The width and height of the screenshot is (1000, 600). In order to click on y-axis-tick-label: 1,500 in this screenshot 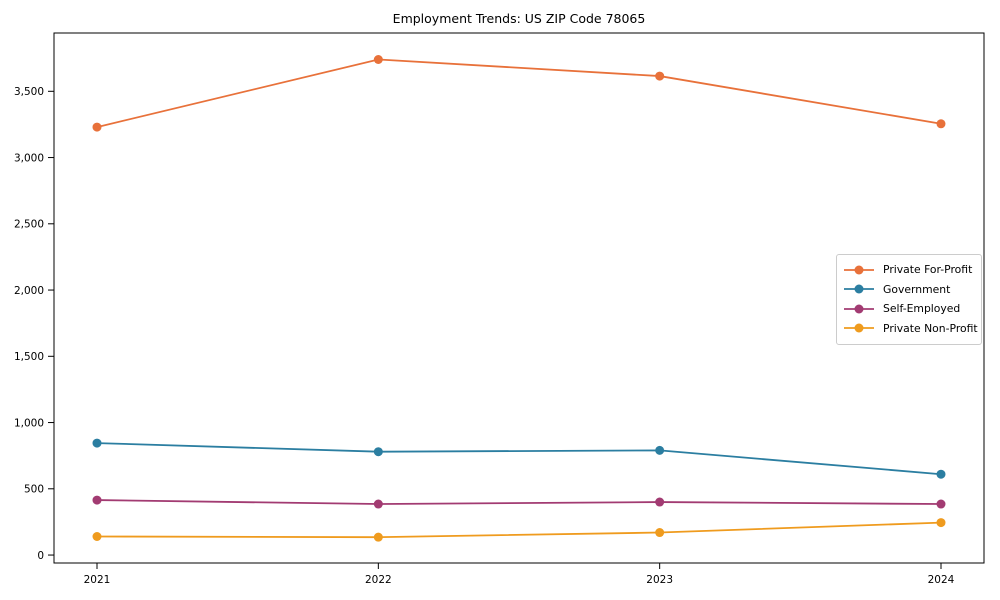, I will do `click(29, 357)`.